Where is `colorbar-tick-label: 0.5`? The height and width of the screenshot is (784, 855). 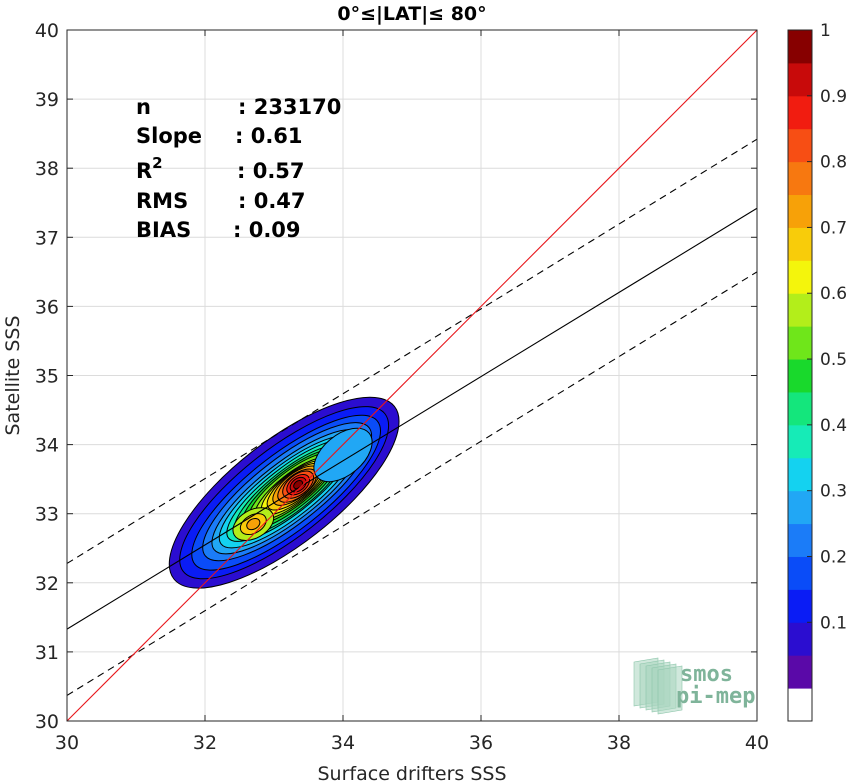
colorbar-tick-label: 0.5 is located at coordinates (833, 360).